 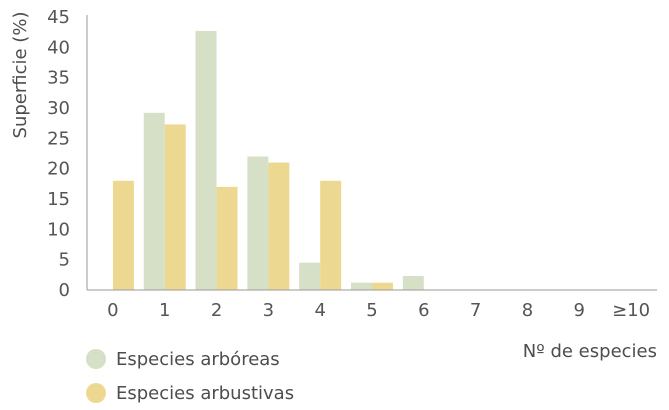 What do you see at coordinates (378, 310) in the screenshot?
I see `x-axis-ticks: 0 1 2 3 4 5 6 7 8 9 ≥10` at bounding box center [378, 310].